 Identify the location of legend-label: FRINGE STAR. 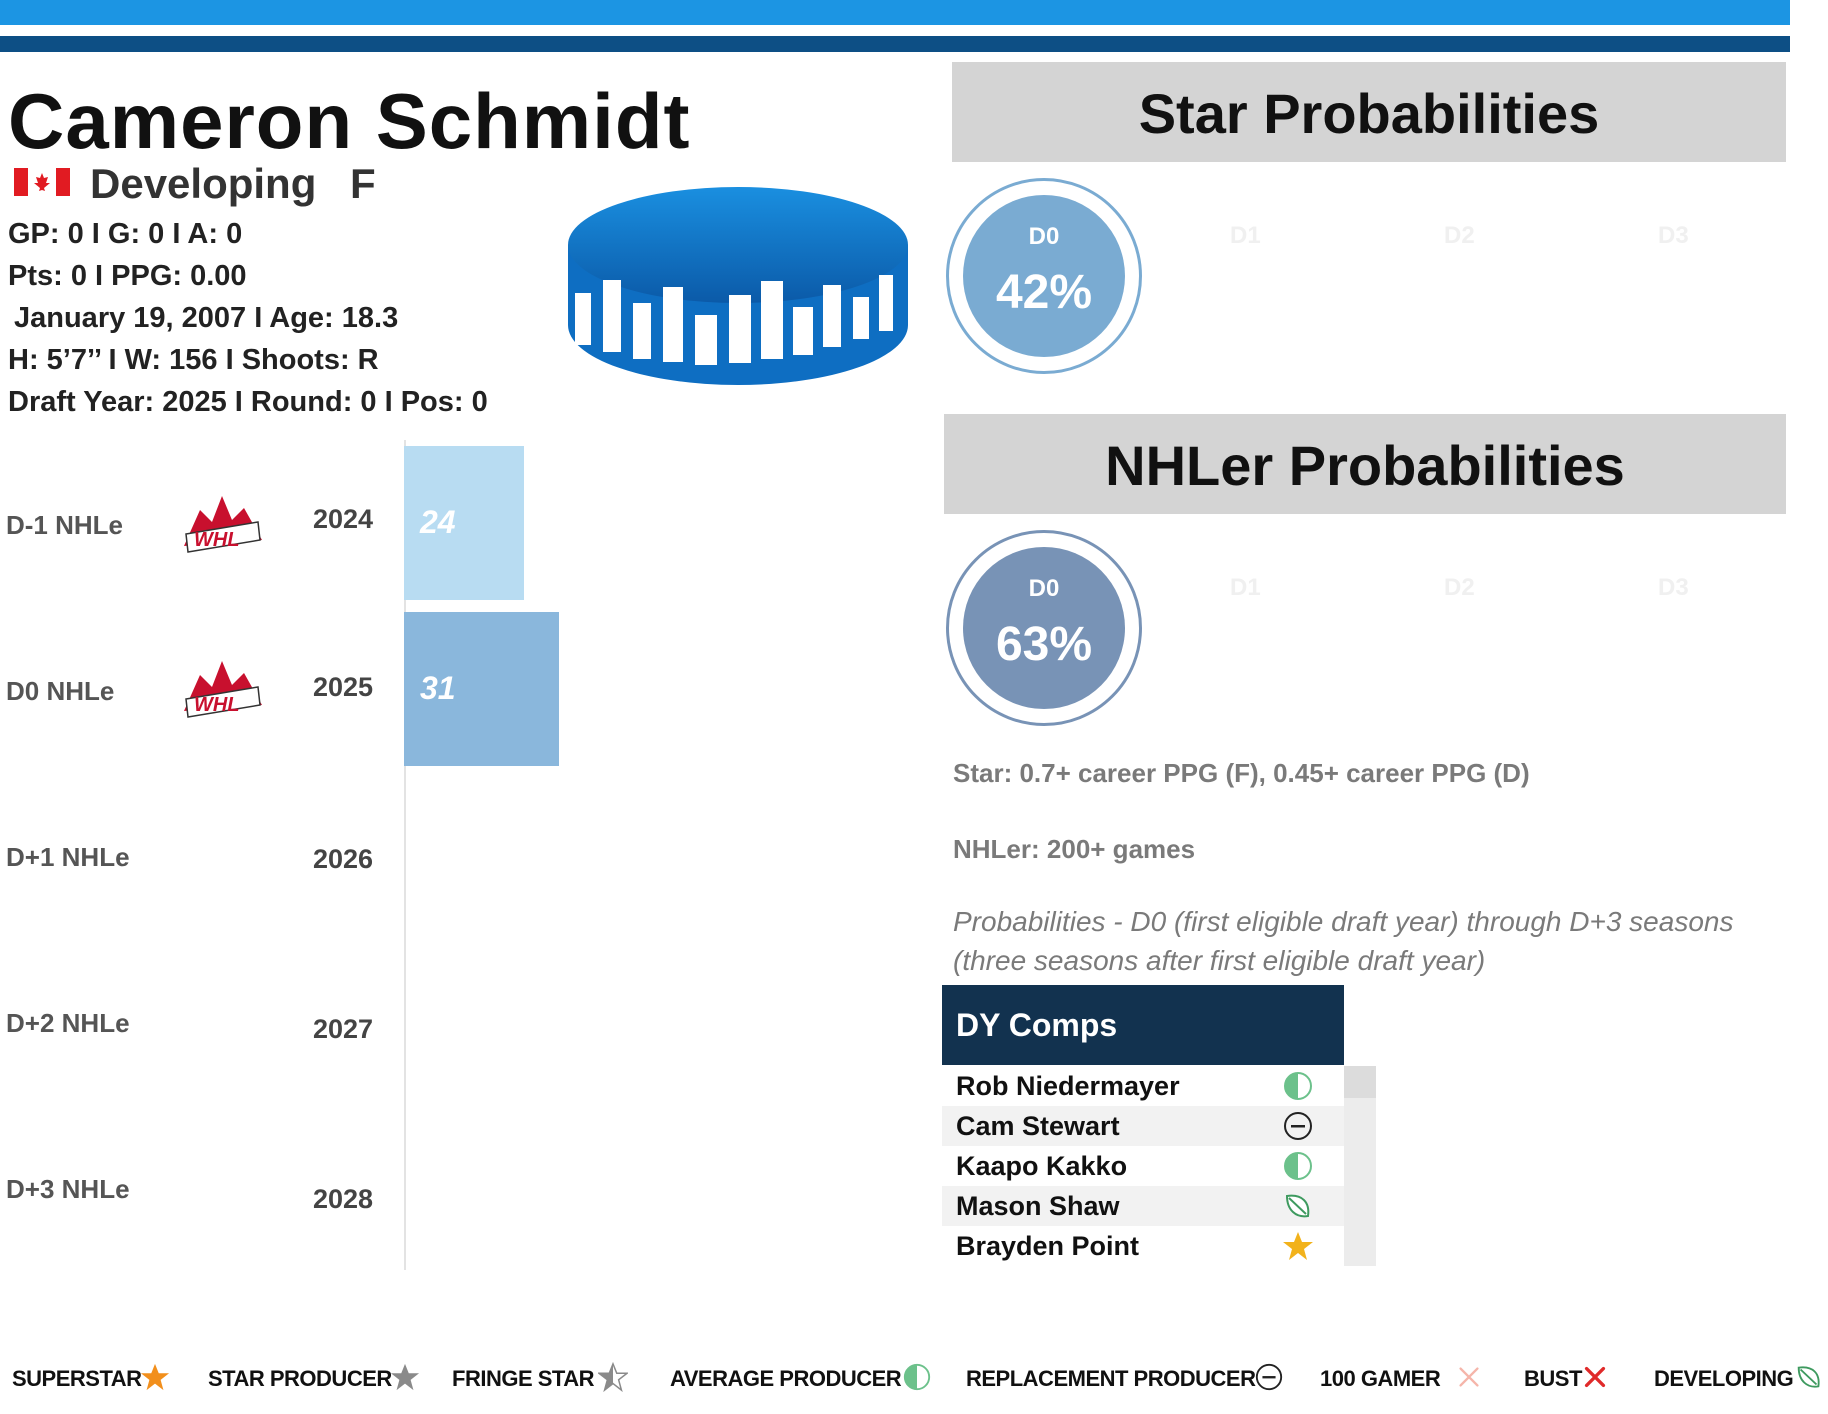
(523, 1378).